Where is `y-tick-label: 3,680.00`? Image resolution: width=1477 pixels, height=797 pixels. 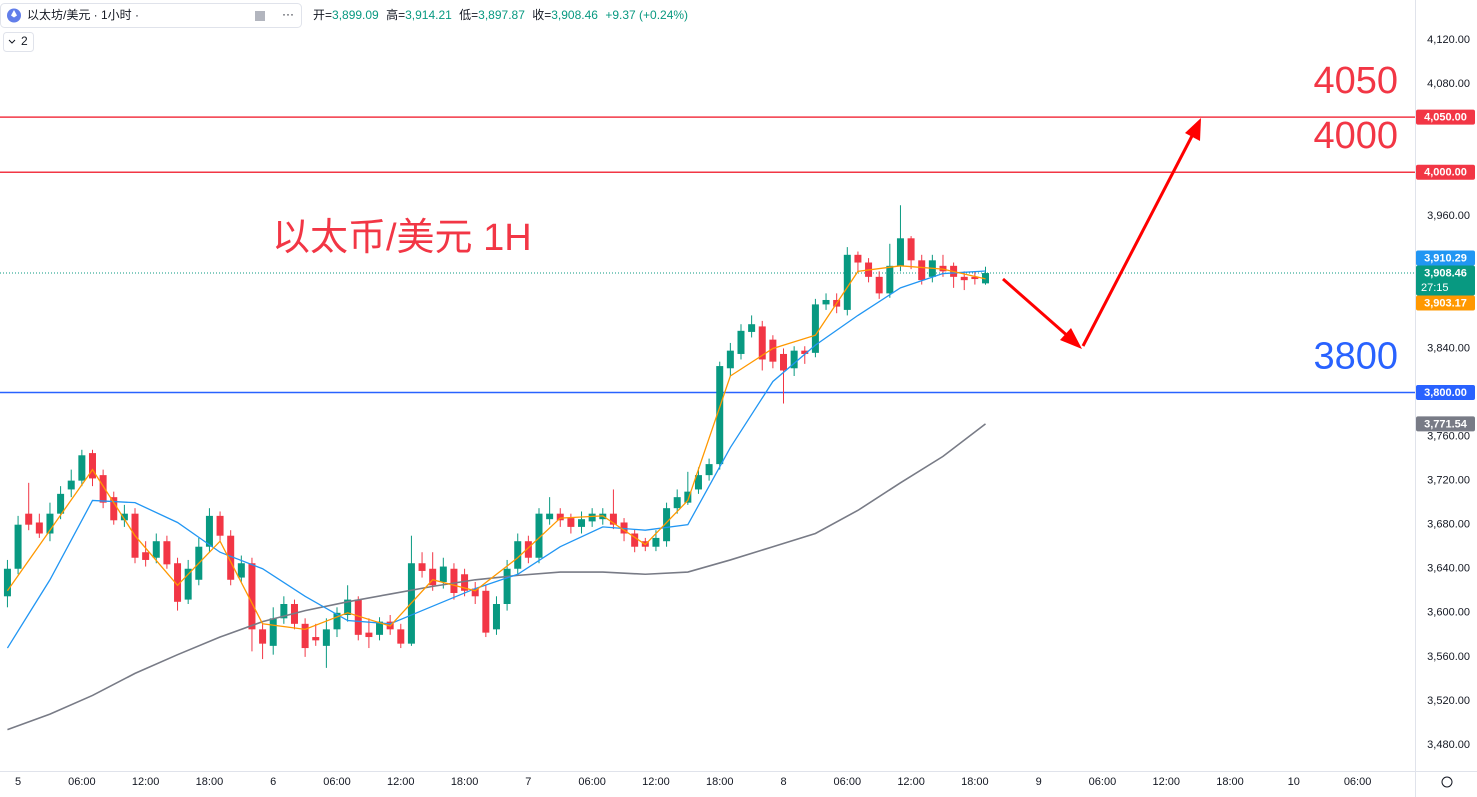 y-tick-label: 3,680.00 is located at coordinates (1448, 525).